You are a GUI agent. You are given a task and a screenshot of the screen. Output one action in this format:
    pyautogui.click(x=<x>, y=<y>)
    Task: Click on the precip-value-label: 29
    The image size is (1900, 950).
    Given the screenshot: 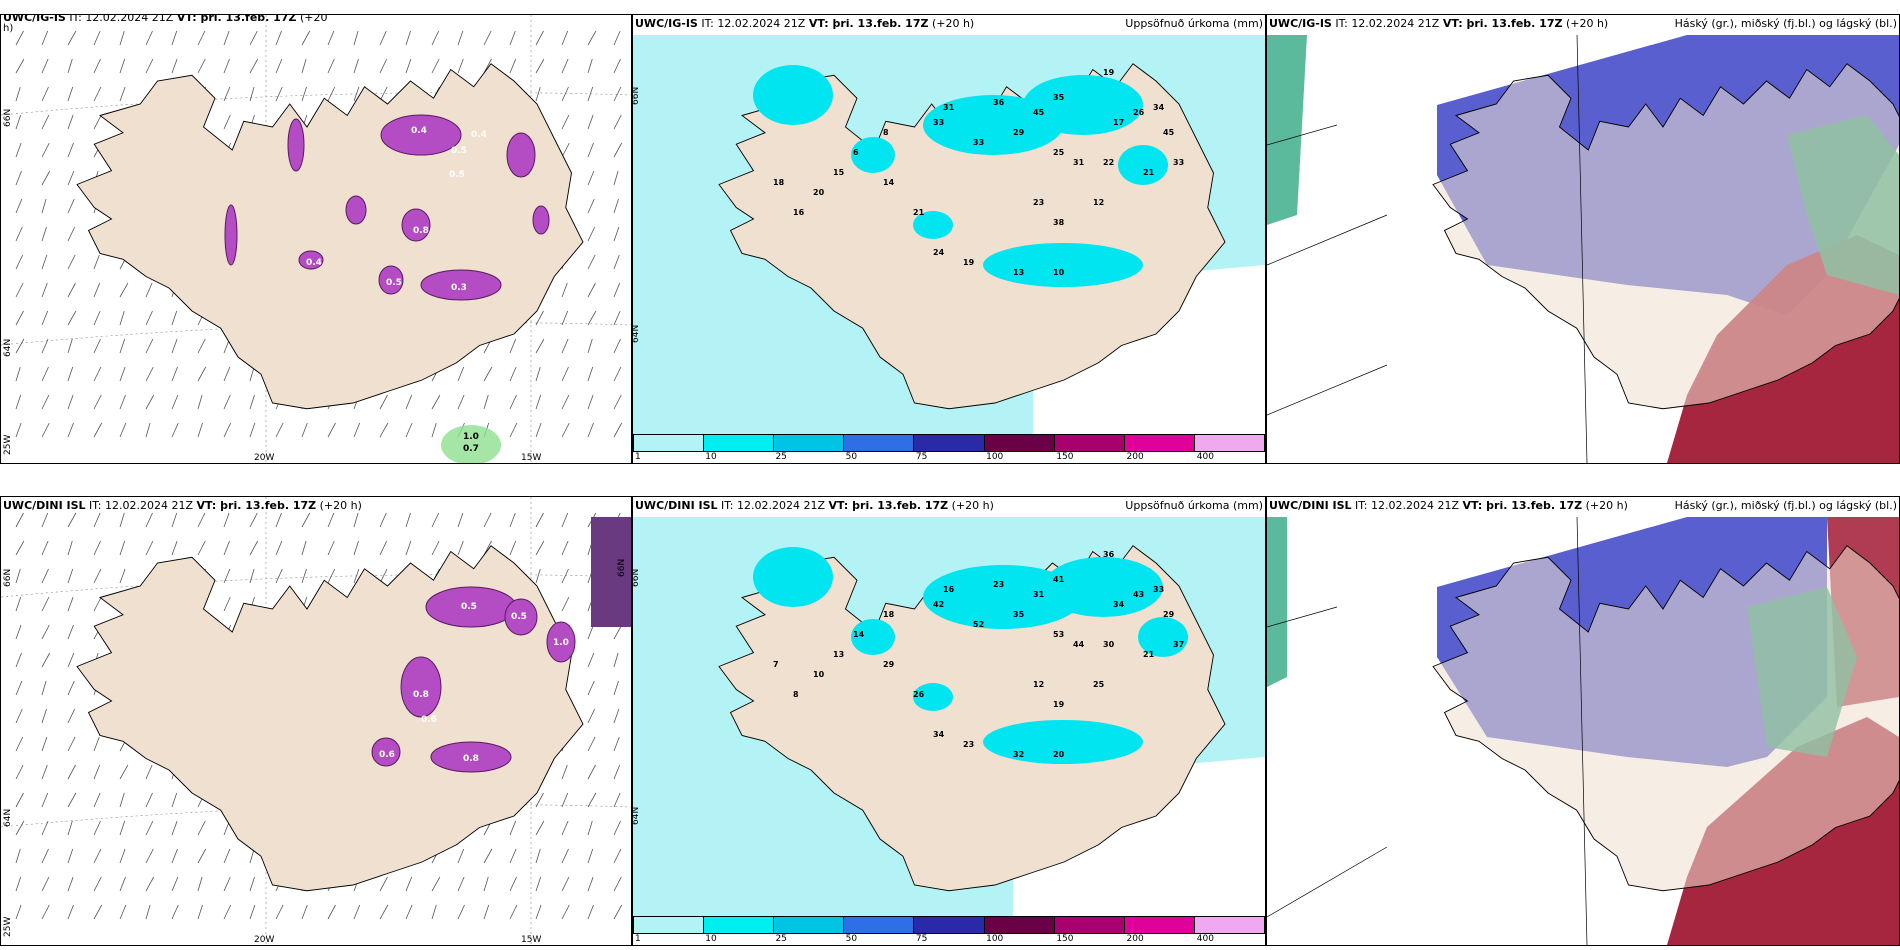 What is the action you would take?
    pyautogui.click(x=1019, y=132)
    